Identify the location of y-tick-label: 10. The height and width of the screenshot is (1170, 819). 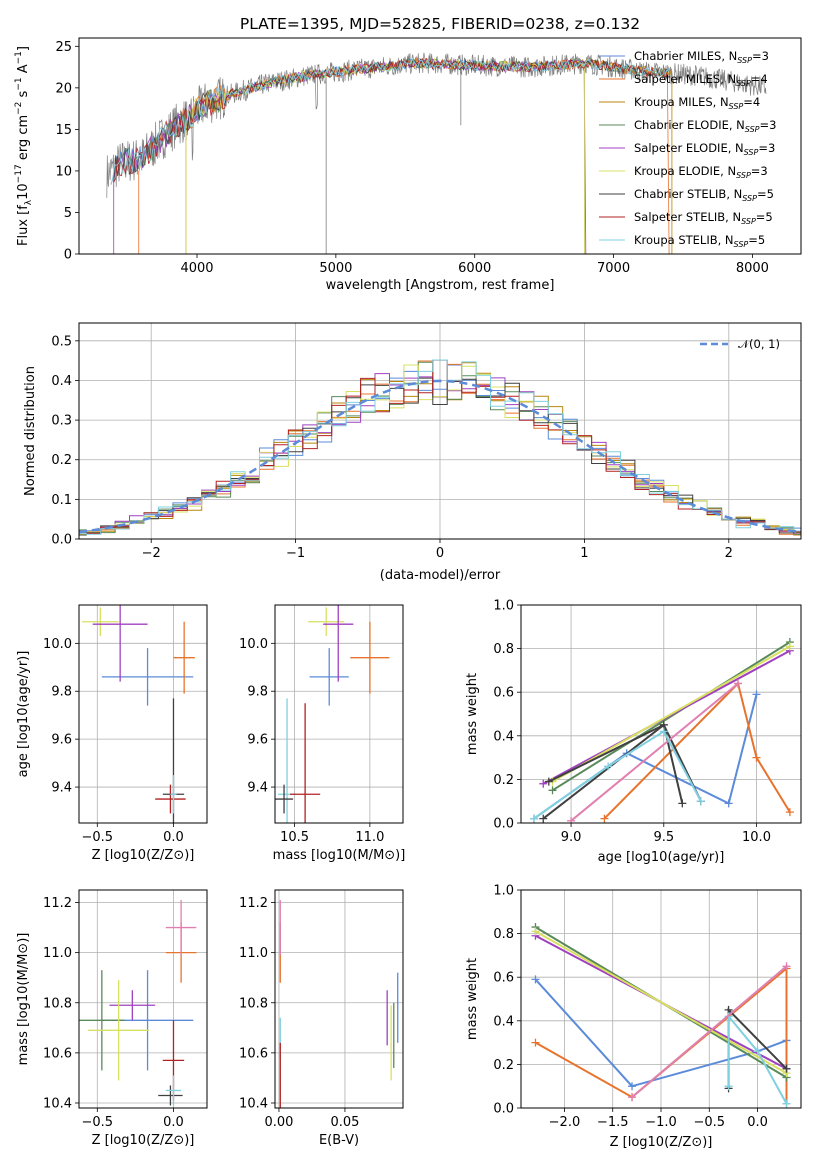
(63, 171).